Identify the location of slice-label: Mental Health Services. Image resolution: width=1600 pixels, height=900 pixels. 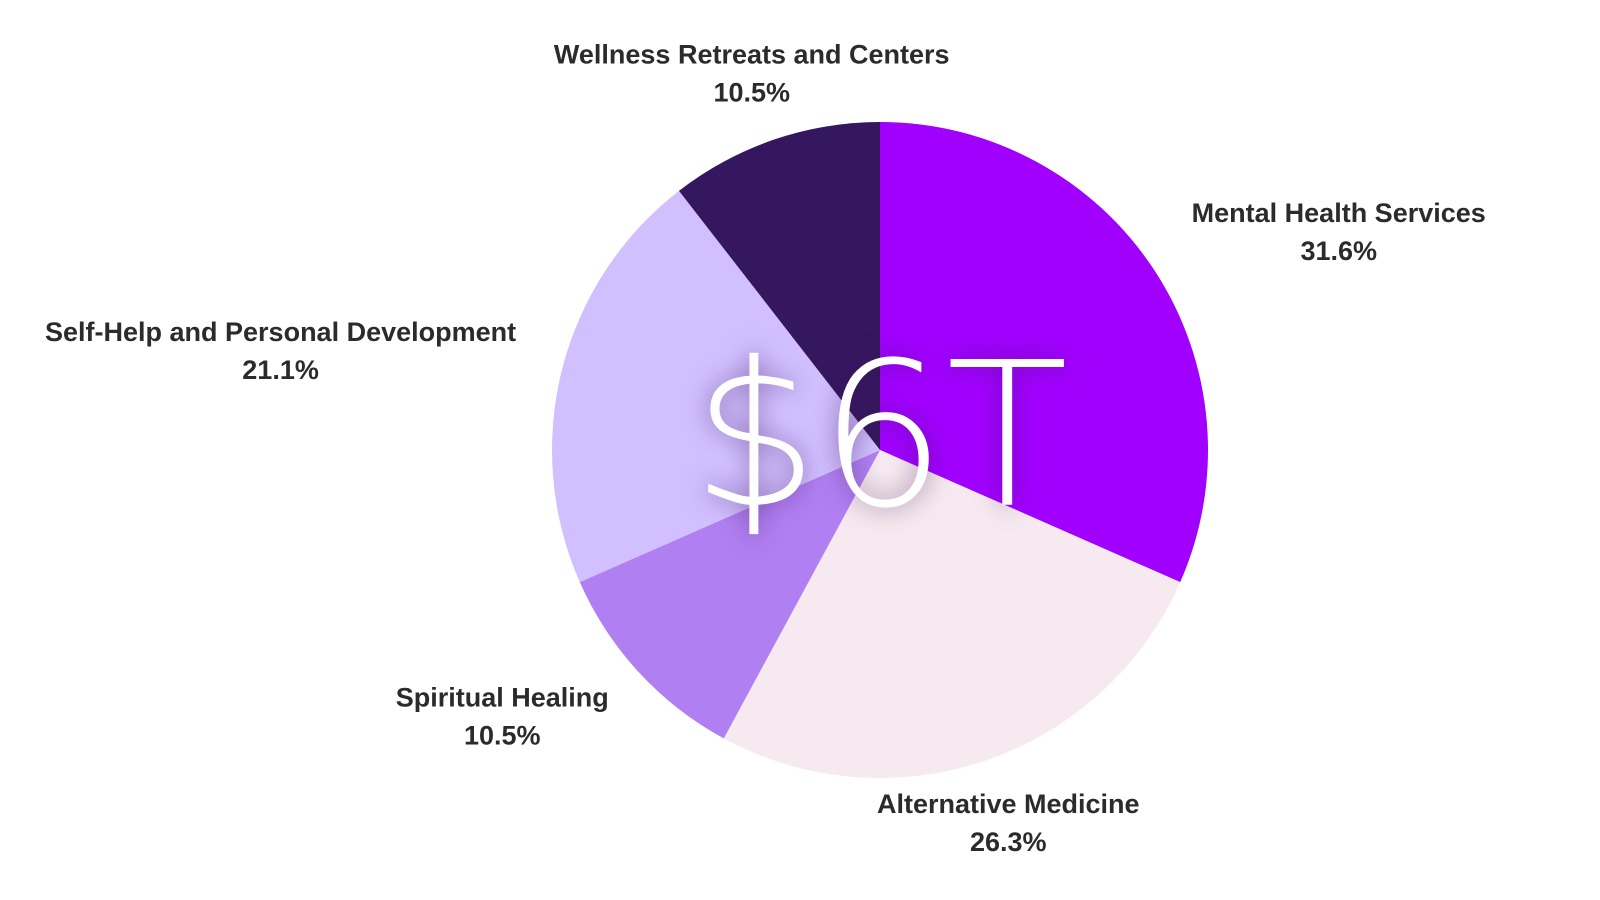
(1339, 213).